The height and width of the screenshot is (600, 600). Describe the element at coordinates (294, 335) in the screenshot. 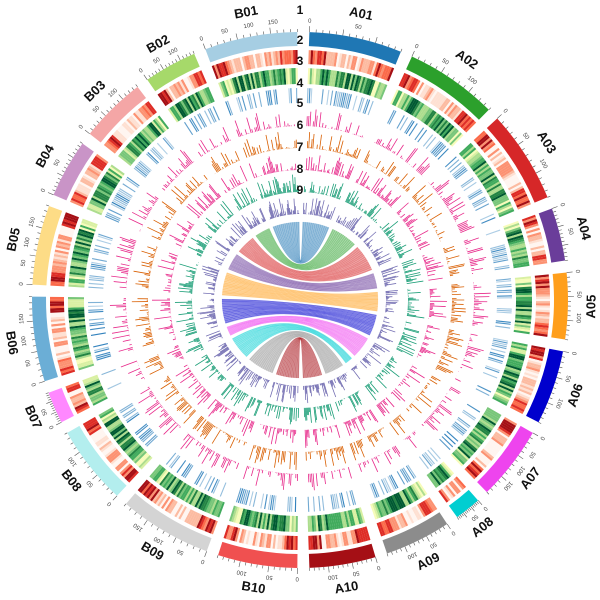

I see `link-A07-B07` at that location.